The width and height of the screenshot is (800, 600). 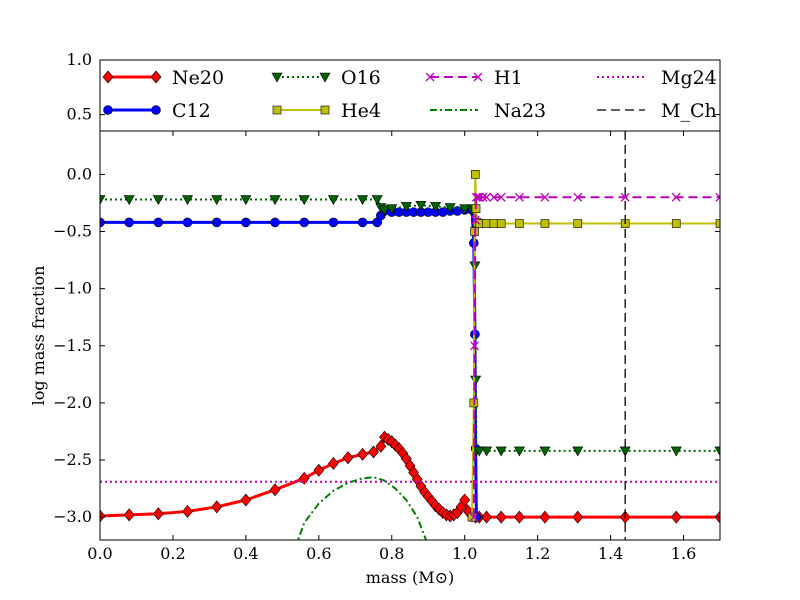 What do you see at coordinates (172, 553) in the screenshot?
I see `x-tick-label: 0.2` at bounding box center [172, 553].